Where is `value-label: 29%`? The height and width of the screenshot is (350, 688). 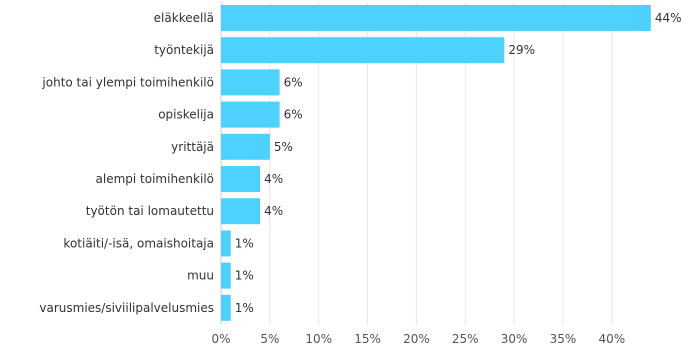 value-label: 29% is located at coordinates (521, 50).